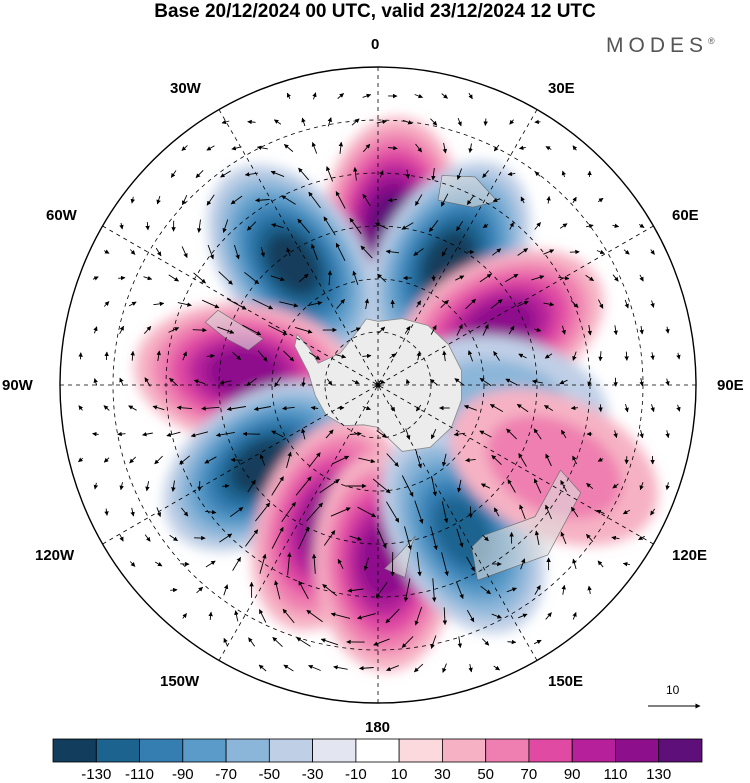  What do you see at coordinates (356, 774) in the screenshot?
I see `colorbar-label: -10` at bounding box center [356, 774].